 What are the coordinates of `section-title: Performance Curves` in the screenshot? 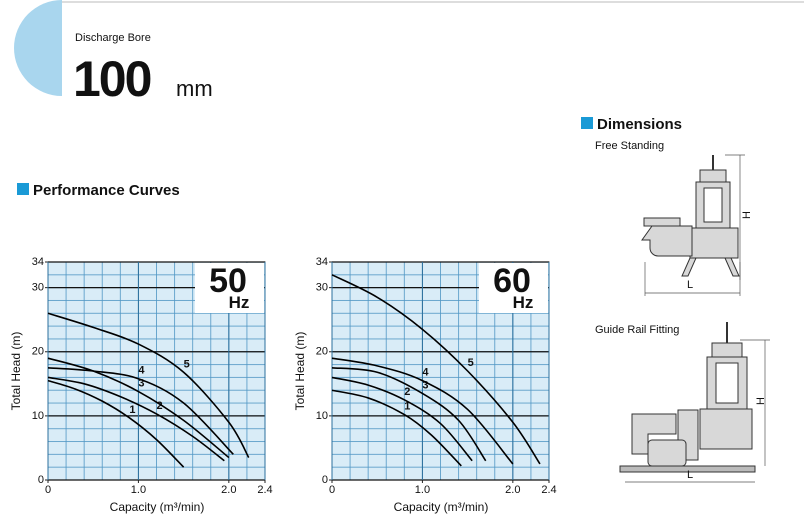 It's located at (106, 190).